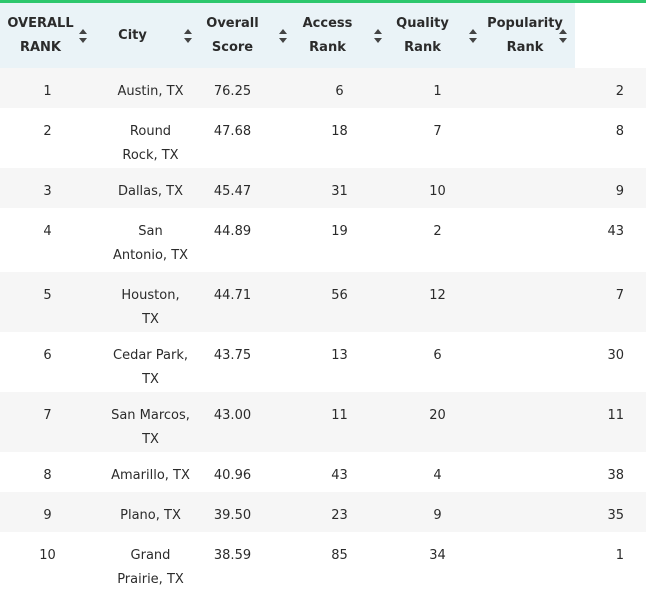  What do you see at coordinates (342, 512) in the screenshot?
I see `access-cell: 23` at bounding box center [342, 512].